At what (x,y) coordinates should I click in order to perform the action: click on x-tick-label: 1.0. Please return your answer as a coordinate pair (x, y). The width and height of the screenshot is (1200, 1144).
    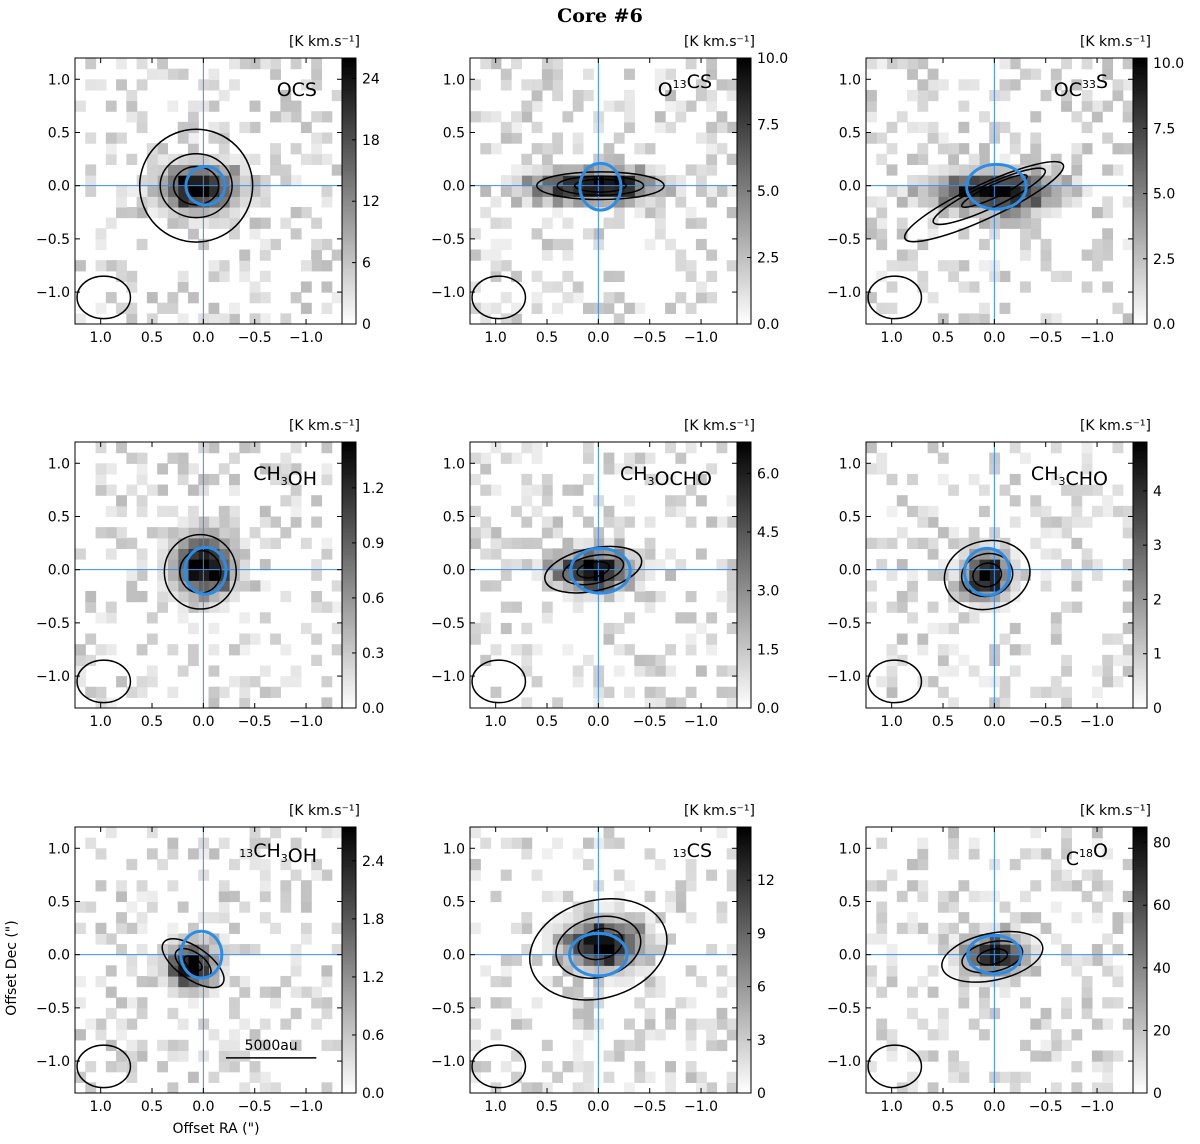
    Looking at the image, I should click on (101, 338).